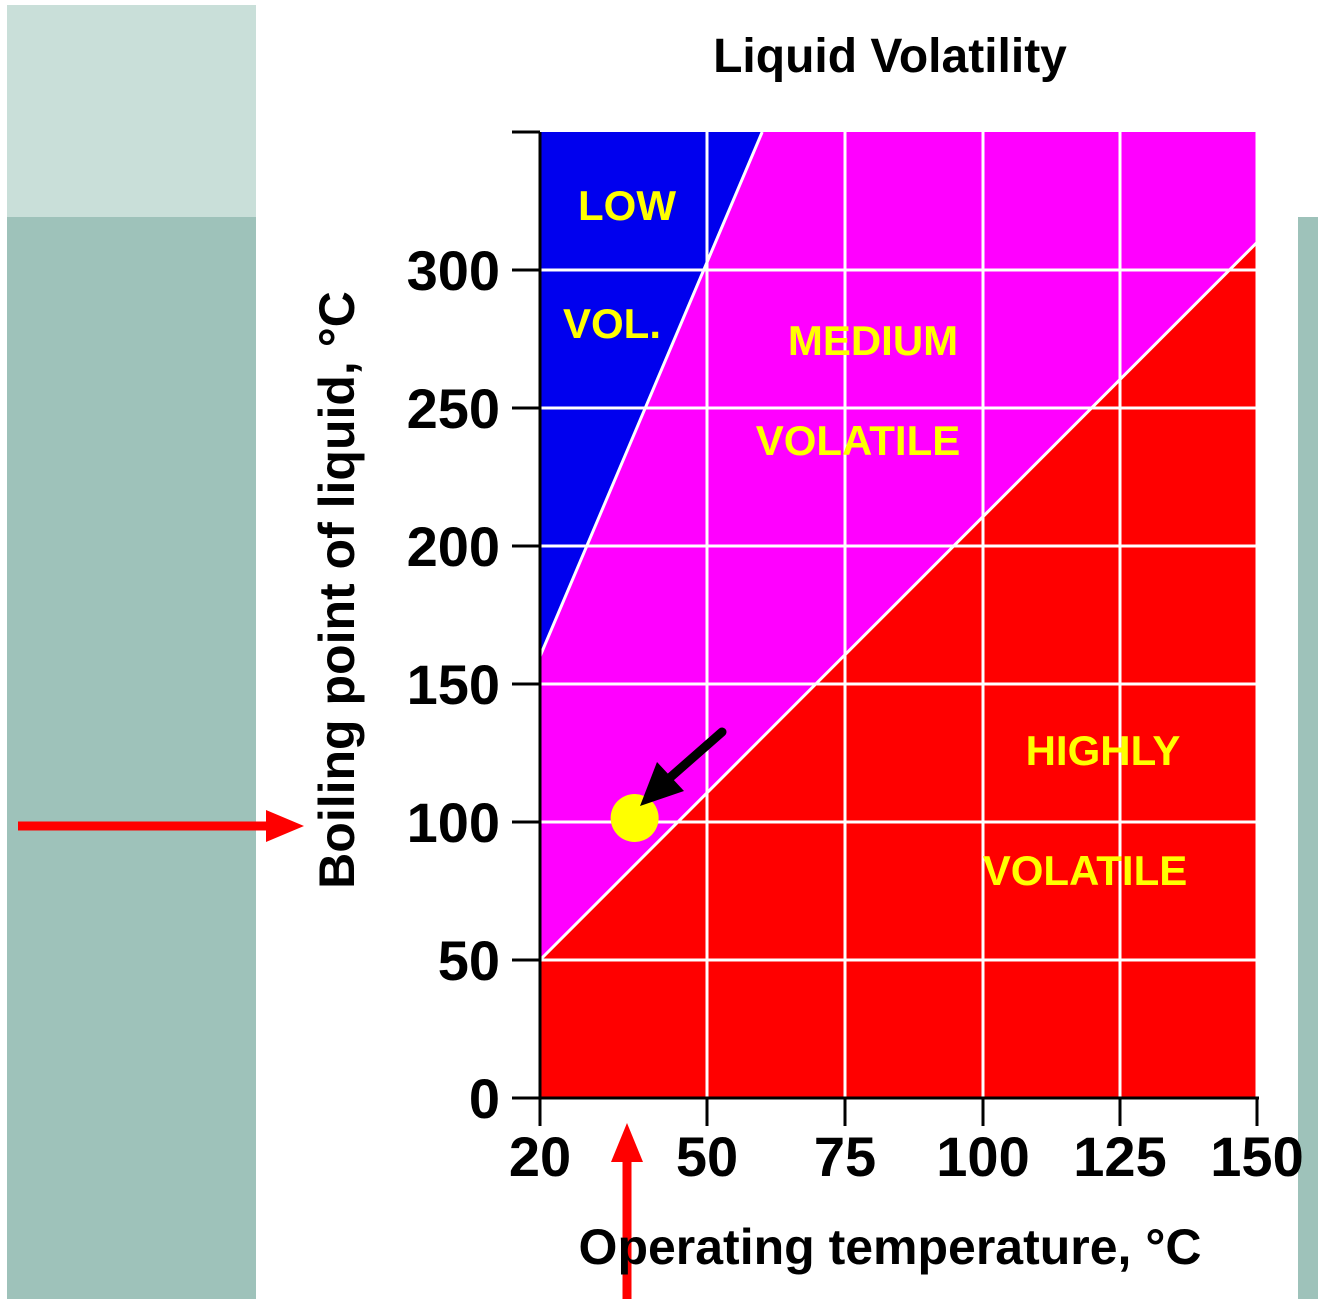 This screenshot has width=1318, height=1299. Describe the element at coordinates (1103, 750) in the screenshot. I see `region-label: HIGHLY` at that location.